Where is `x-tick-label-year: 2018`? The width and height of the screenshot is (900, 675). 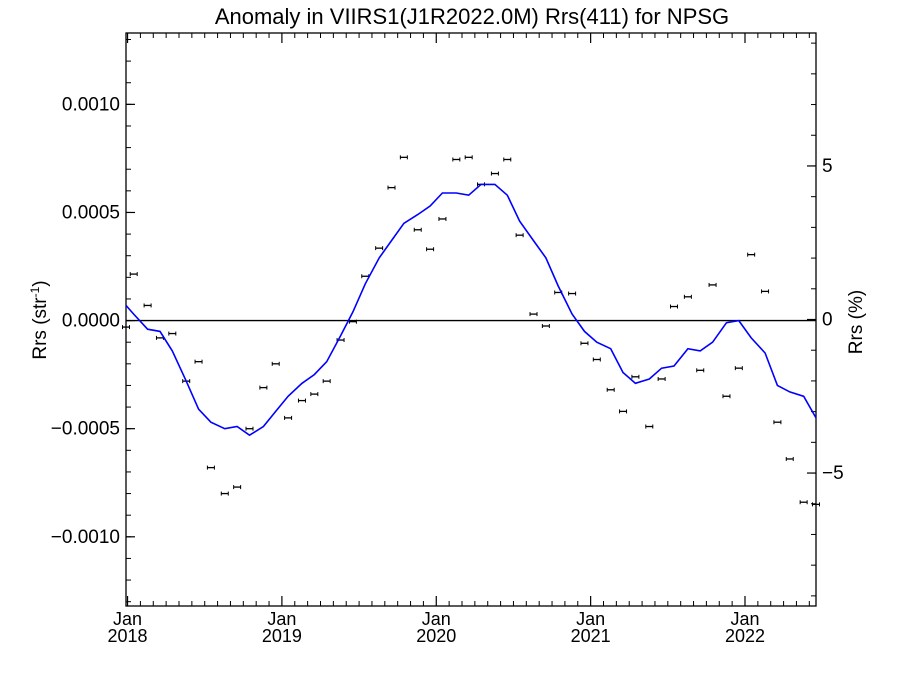 x-tick-label-year: 2018 is located at coordinates (128, 636).